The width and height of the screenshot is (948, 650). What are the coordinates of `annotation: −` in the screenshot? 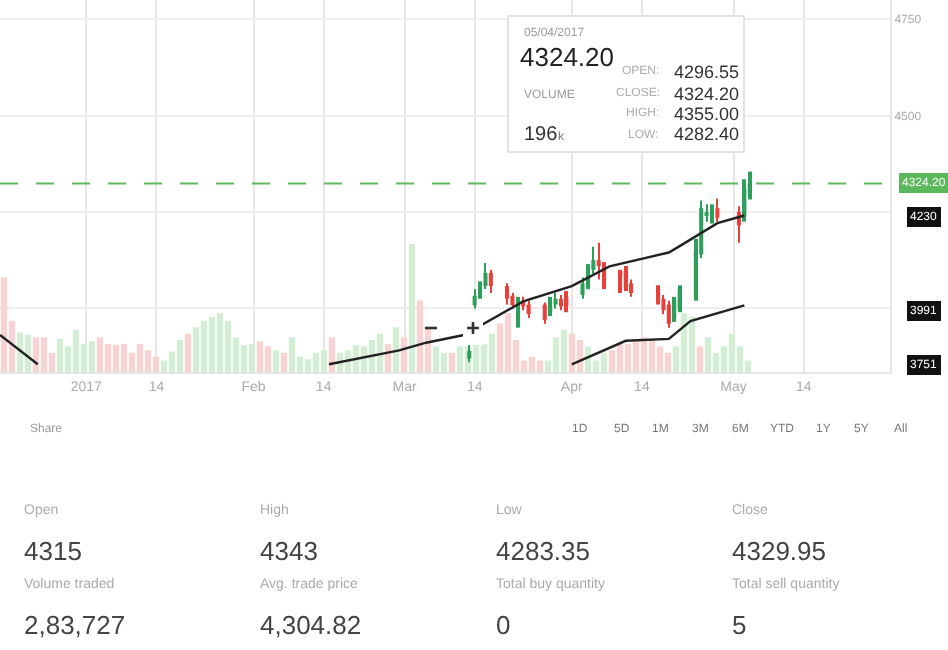 It's located at (431, 328).